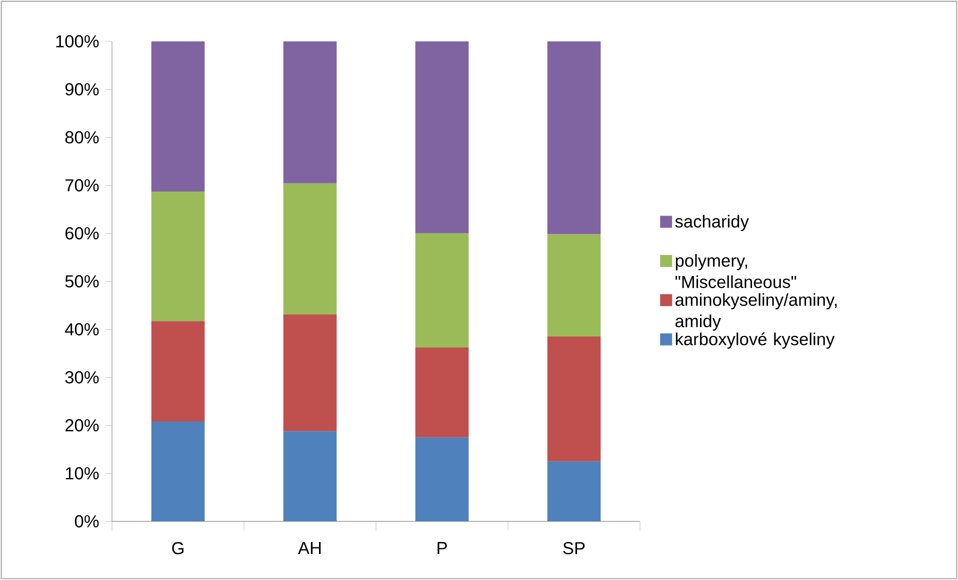 The height and width of the screenshot is (580, 958). Describe the element at coordinates (309, 548) in the screenshot. I see `x-tick-label: AH` at that location.